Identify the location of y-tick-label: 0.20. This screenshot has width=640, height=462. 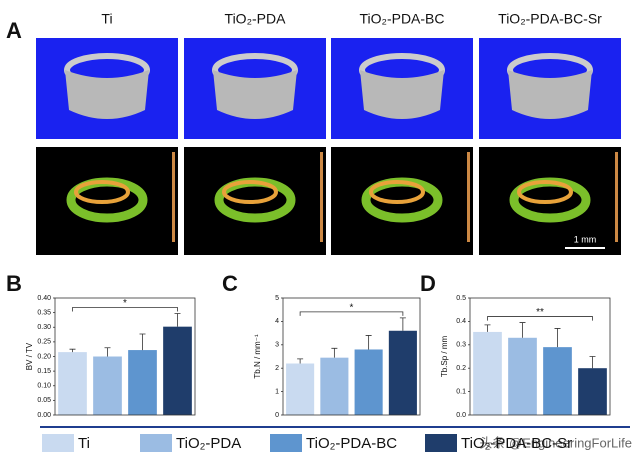
(44, 356).